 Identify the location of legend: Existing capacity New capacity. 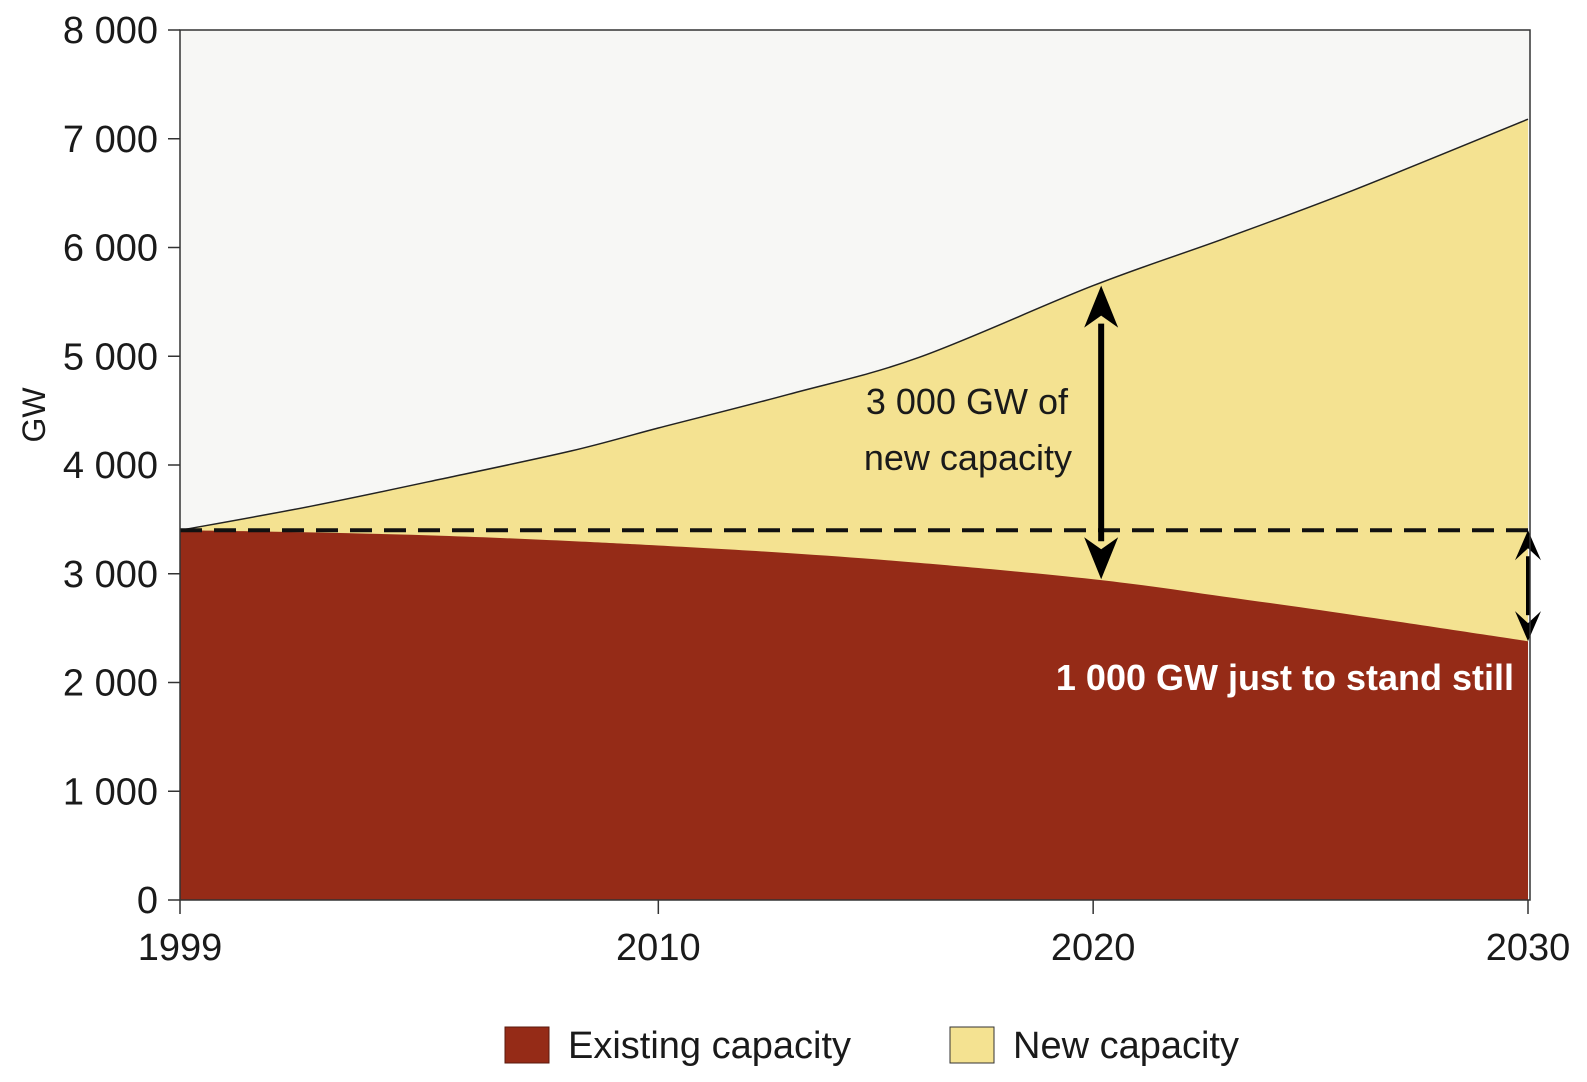
(871, 1046).